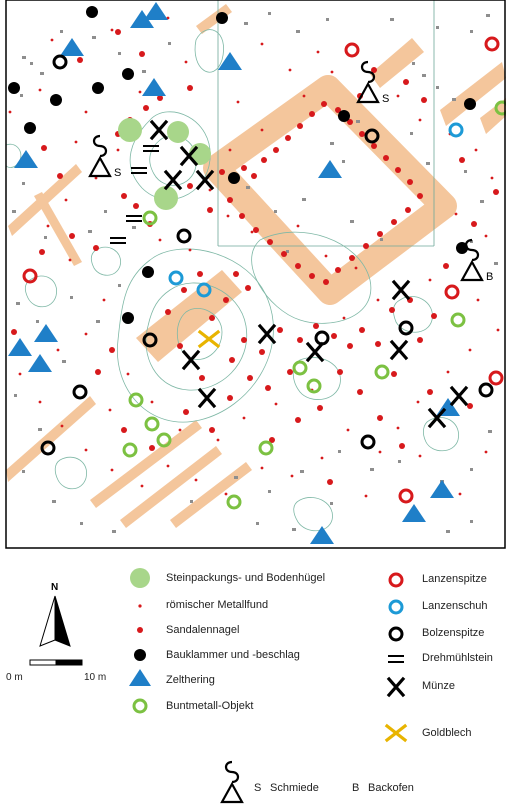  Describe the element at coordinates (396, 634) in the screenshot. I see `legend-black-ring-icon` at that location.